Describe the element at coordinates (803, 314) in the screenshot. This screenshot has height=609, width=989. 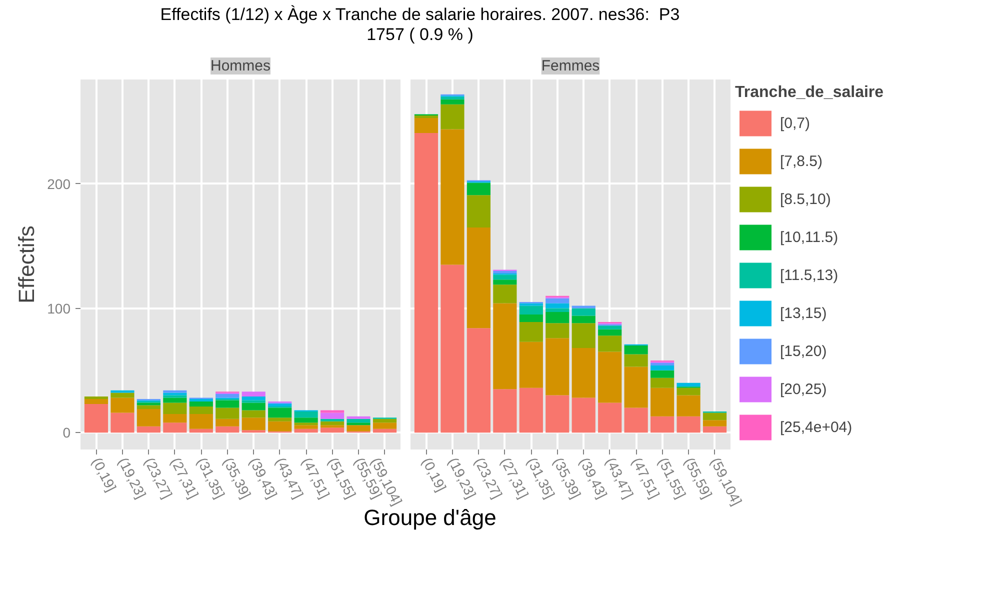
I see `legend-label: [13,15)` at that location.